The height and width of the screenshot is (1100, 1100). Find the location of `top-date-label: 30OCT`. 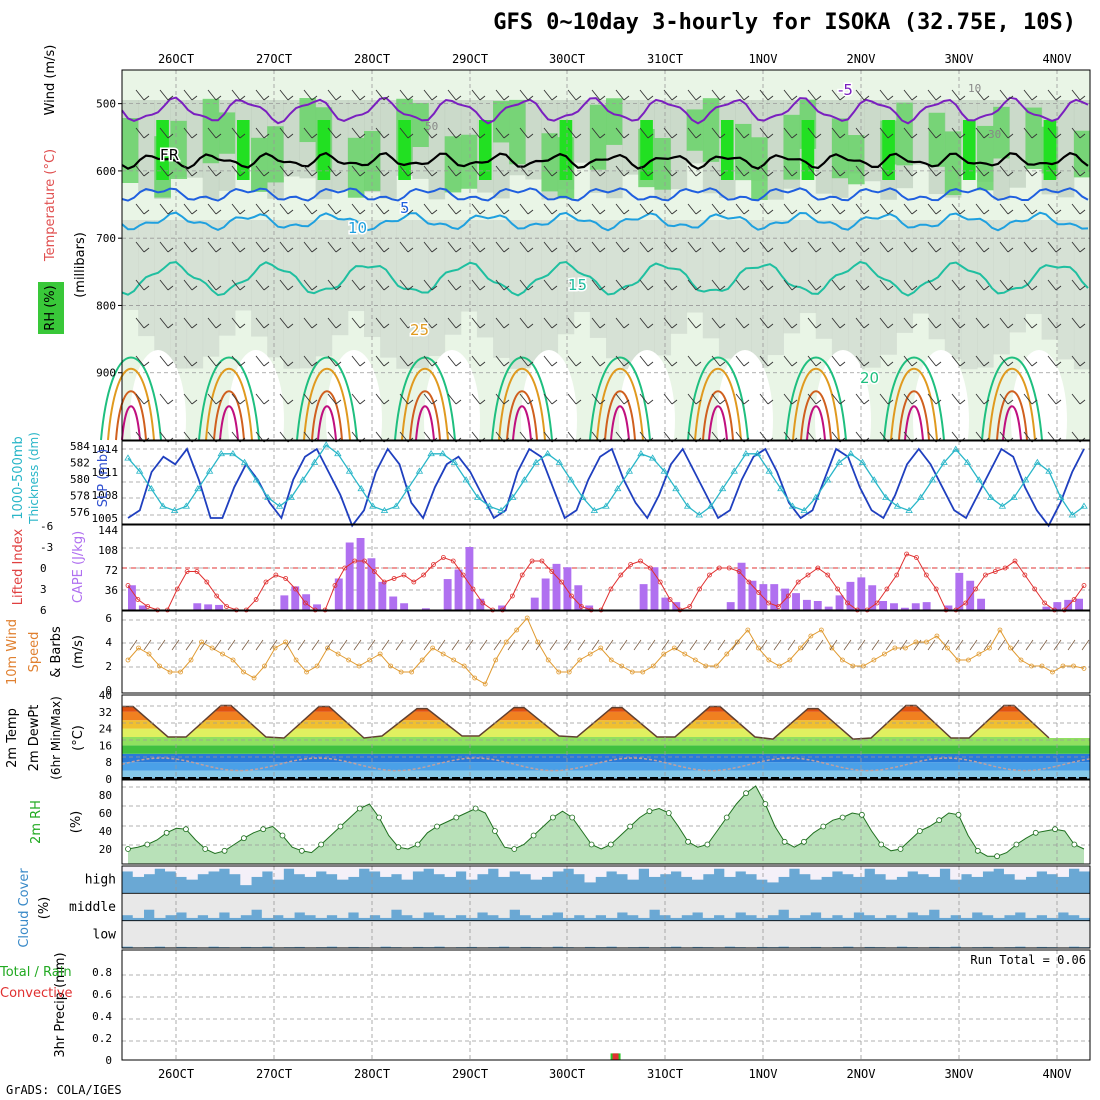

top-date-label: 30OCT is located at coordinates (567, 59).